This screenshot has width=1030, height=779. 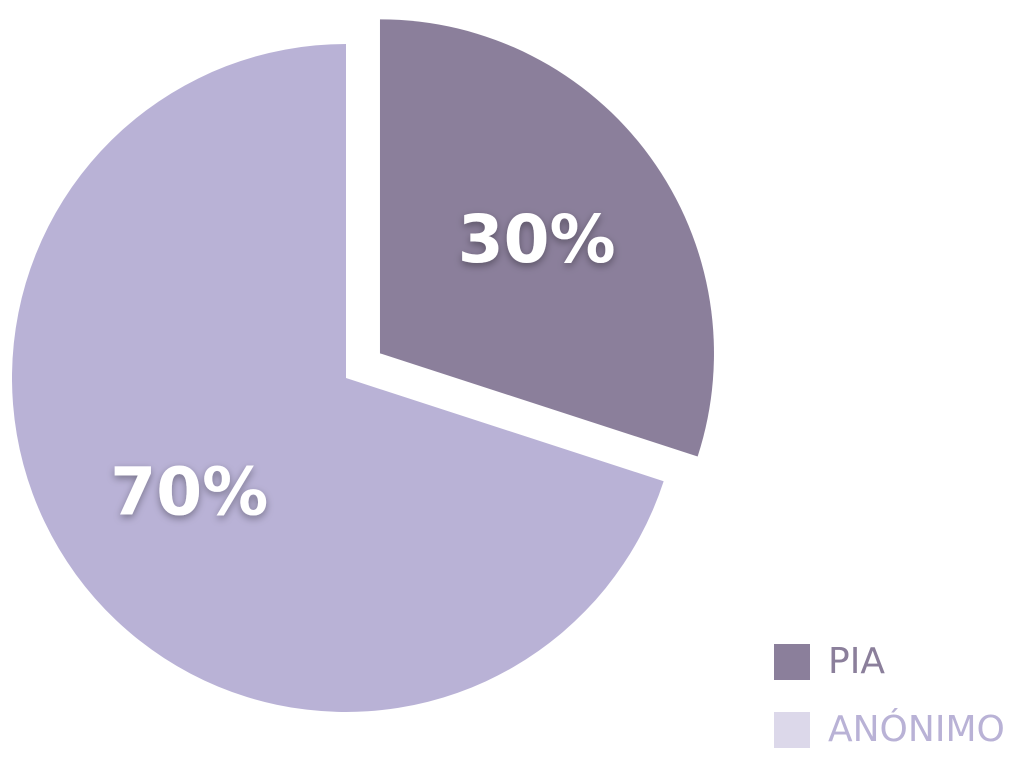 I want to click on legend-swatch-pia, so click(x=792, y=662).